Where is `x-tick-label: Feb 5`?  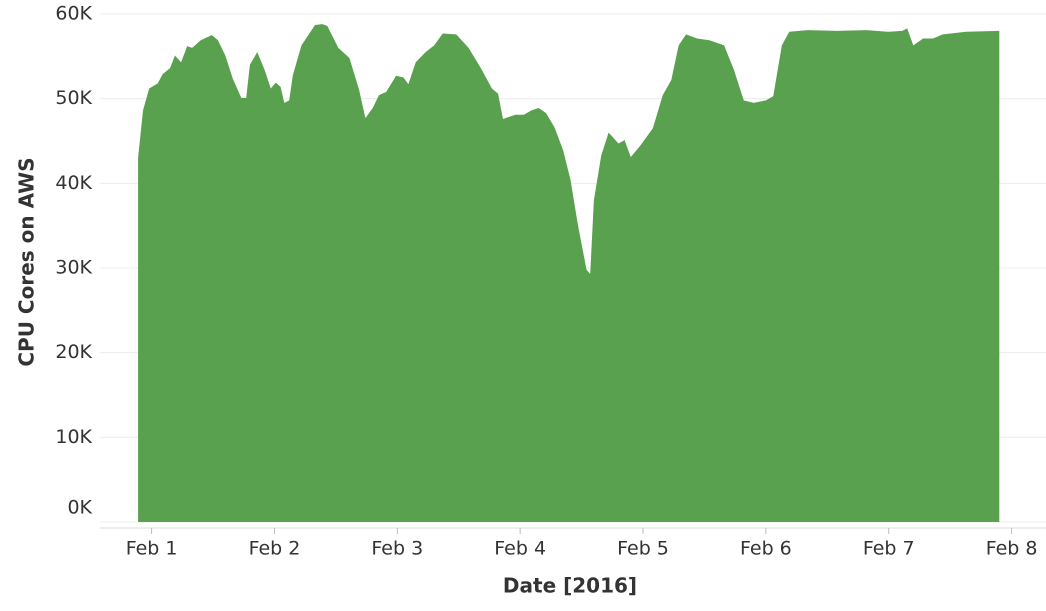 x-tick-label: Feb 5 is located at coordinates (643, 549).